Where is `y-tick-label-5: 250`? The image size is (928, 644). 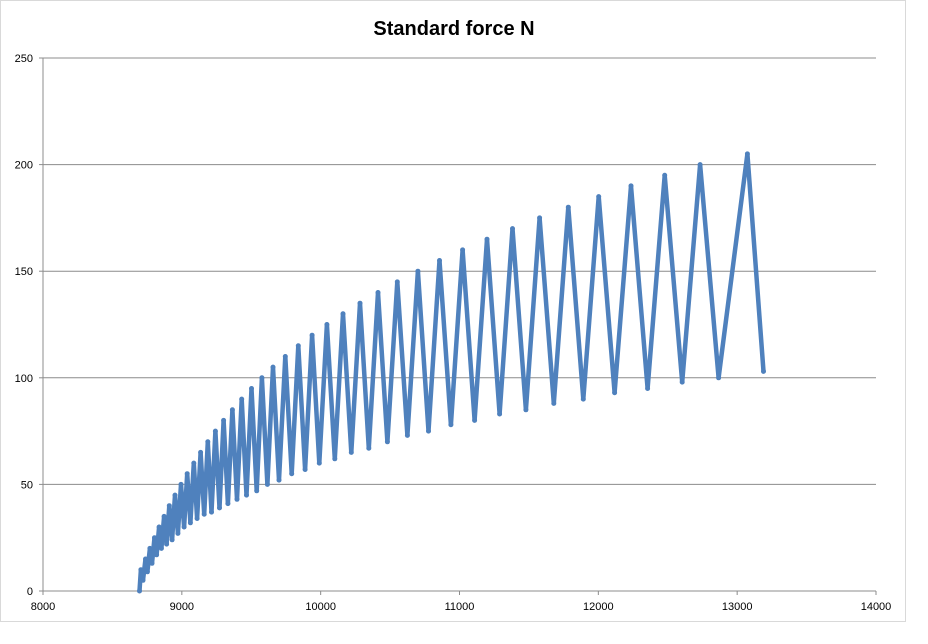
y-tick-label-5: 250 is located at coordinates (24, 59).